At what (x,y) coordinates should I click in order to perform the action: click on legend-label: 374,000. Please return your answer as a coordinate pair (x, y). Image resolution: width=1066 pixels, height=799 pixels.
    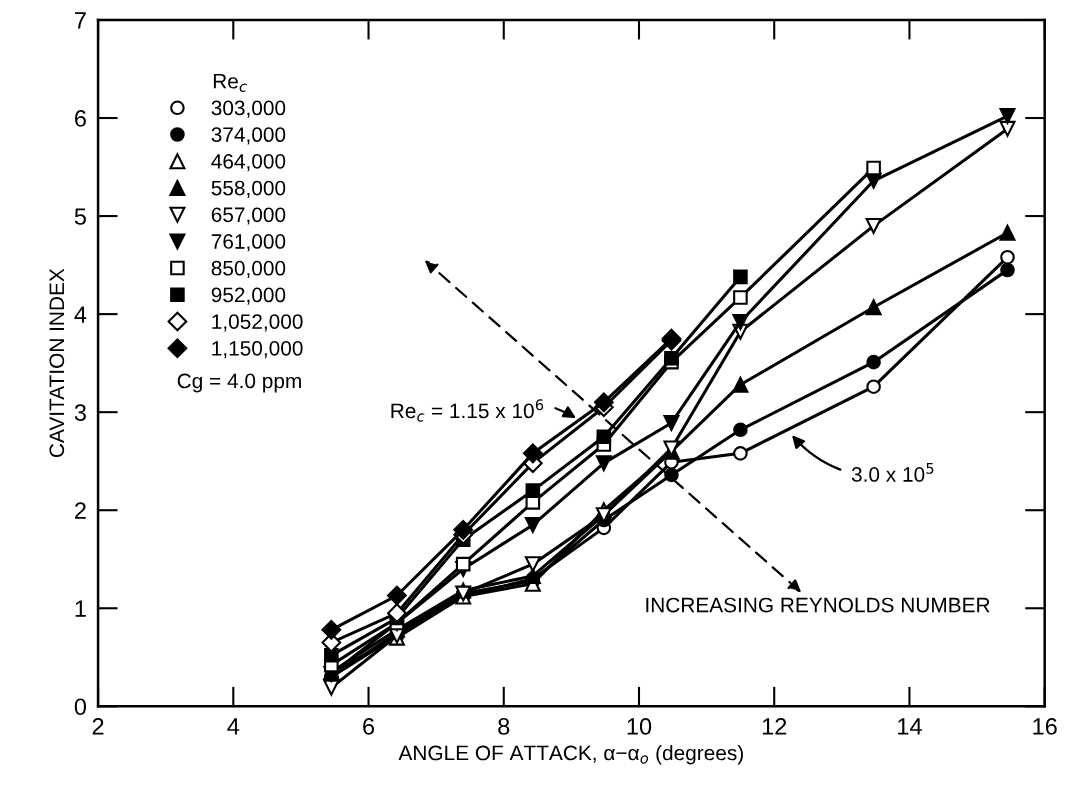
    Looking at the image, I should click on (248, 136).